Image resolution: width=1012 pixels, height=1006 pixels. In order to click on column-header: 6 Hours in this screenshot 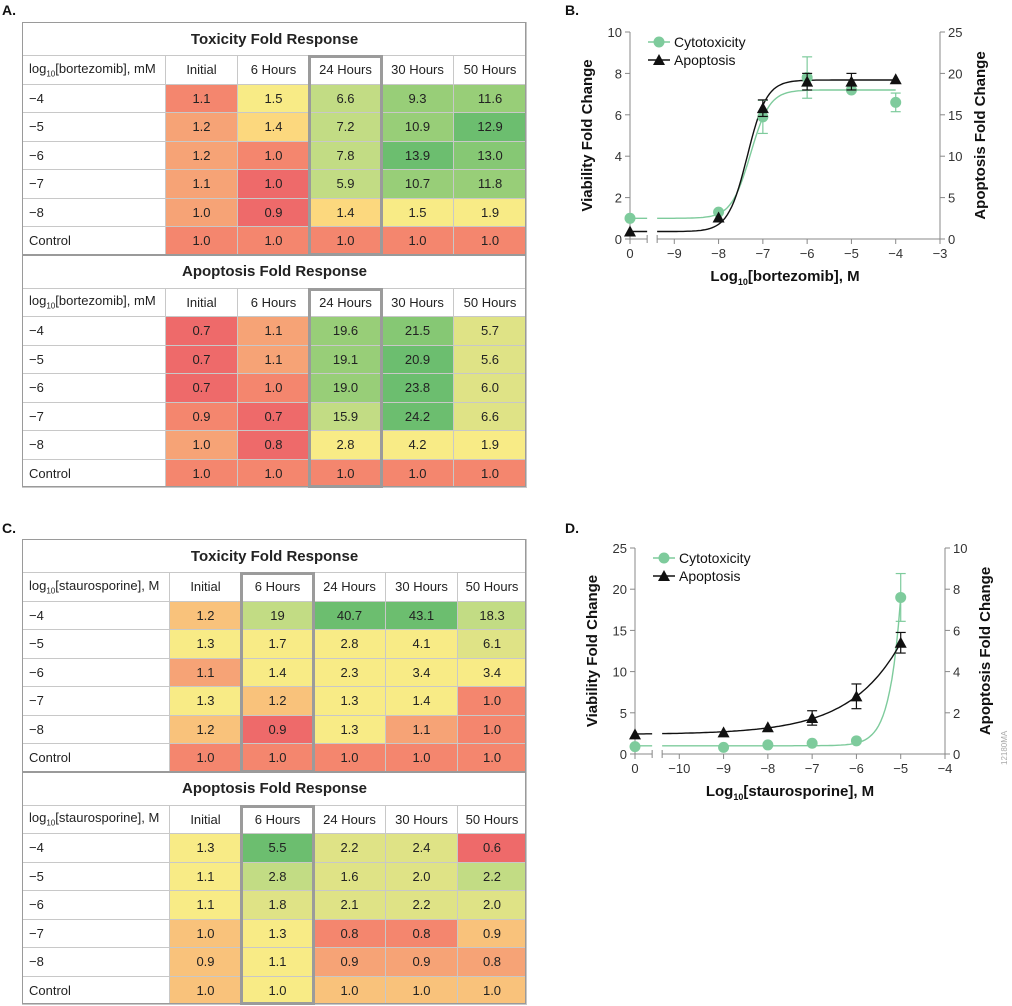, I will do `click(277, 587)`.